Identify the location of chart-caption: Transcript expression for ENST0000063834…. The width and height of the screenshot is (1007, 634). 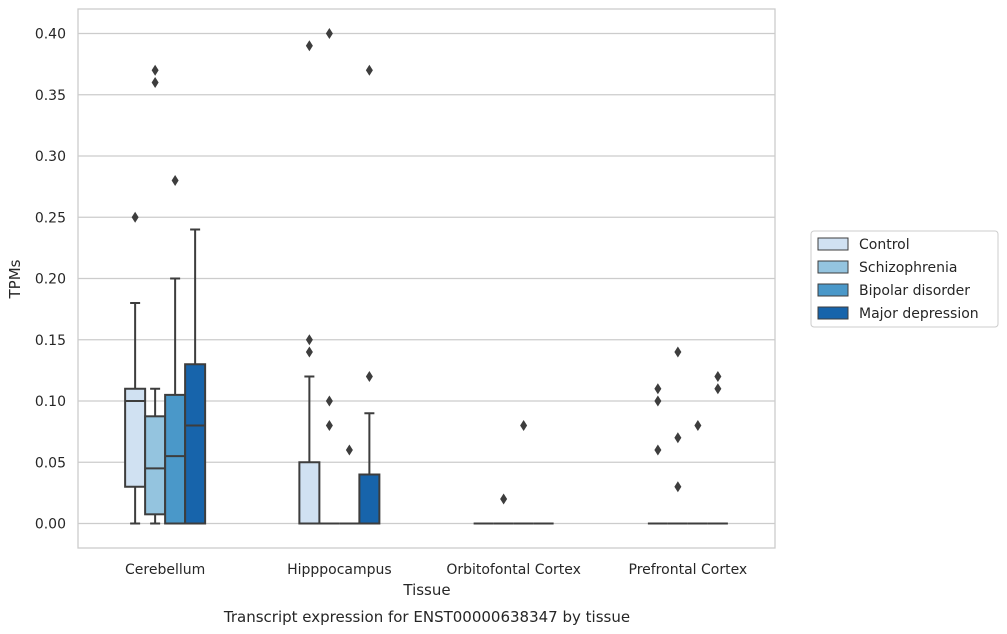
(426, 617).